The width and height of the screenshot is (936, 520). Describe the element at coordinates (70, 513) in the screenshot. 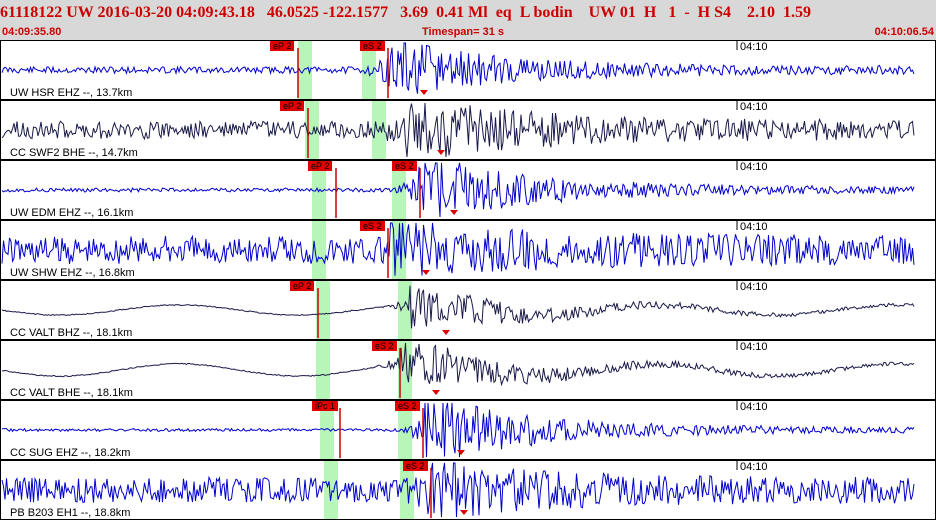

I see `trace-label: PB B203 EH1 --, 18.8km` at that location.